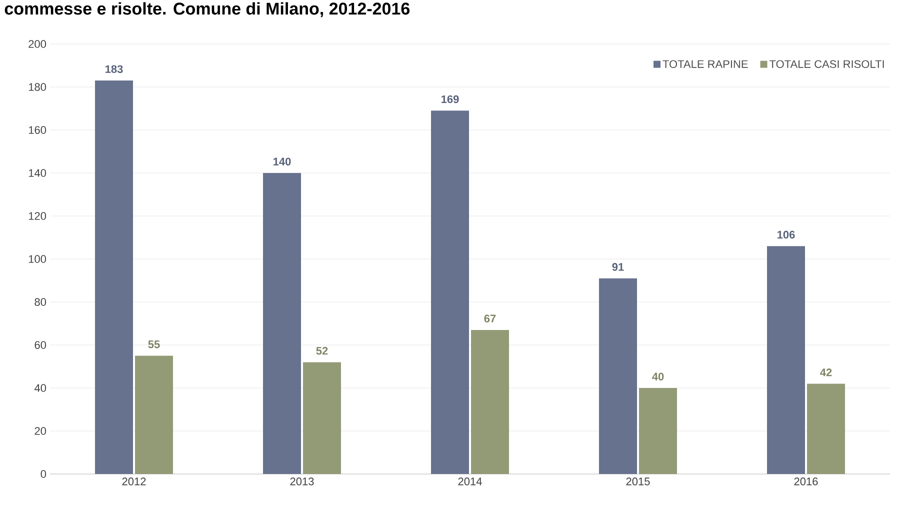 This screenshot has width=898, height=523. What do you see at coordinates (806, 482) in the screenshot?
I see `x-tick-label: 2016` at bounding box center [806, 482].